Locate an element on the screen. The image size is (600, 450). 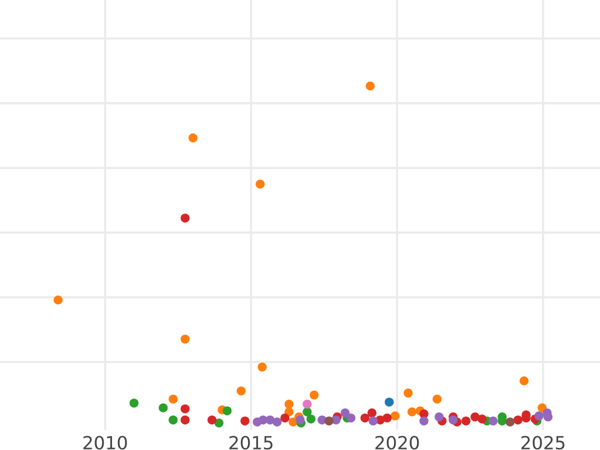
x-tick-label: 2020 is located at coordinates (397, 443).